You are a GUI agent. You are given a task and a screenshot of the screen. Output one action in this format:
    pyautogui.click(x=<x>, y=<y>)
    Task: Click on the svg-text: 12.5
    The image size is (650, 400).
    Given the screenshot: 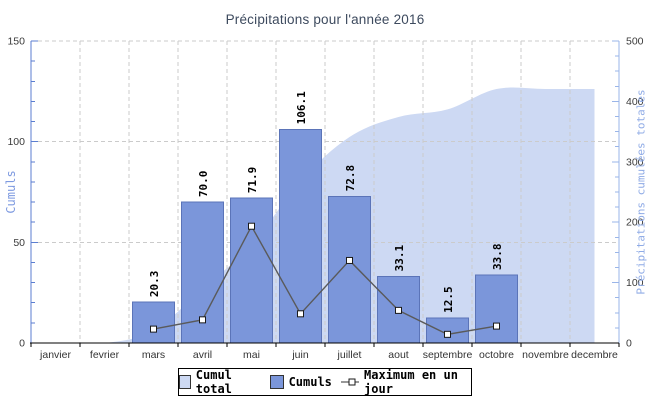 What is the action you would take?
    pyautogui.click(x=448, y=299)
    